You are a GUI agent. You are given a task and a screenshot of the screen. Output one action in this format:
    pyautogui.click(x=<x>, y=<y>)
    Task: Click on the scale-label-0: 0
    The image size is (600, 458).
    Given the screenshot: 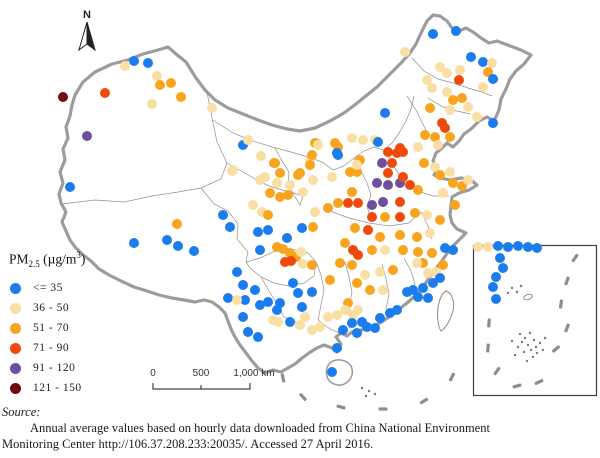 What is the action you would take?
    pyautogui.click(x=153, y=373)
    